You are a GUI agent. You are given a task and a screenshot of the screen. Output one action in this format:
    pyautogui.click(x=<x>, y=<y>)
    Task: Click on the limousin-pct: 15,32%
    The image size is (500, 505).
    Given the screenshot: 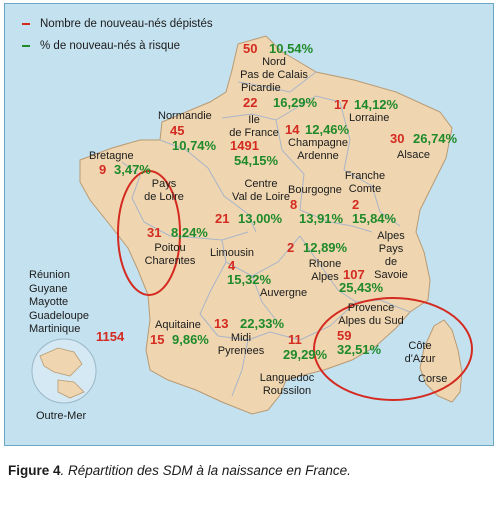 What is the action you would take?
    pyautogui.click(x=249, y=280)
    